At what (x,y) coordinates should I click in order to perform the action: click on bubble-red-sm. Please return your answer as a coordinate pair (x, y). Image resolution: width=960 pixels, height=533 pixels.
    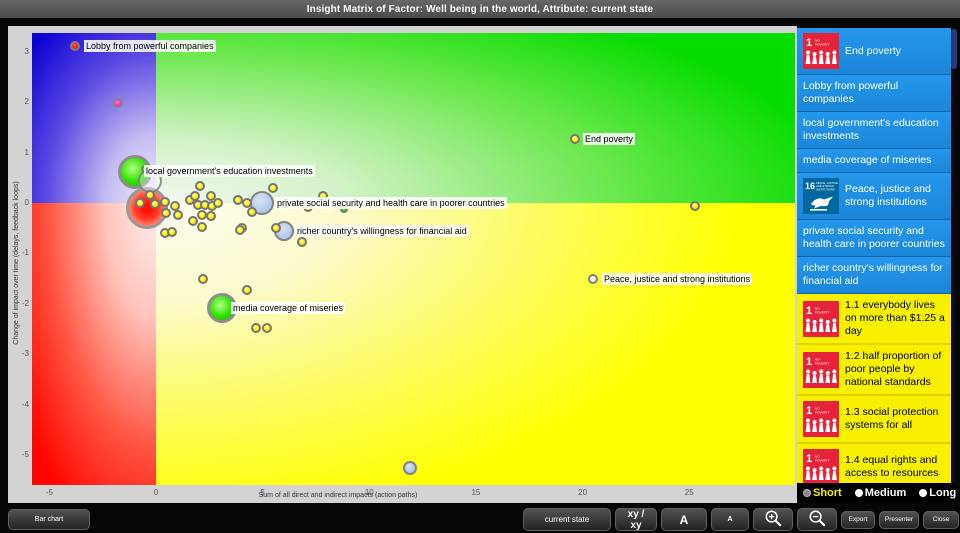
    Looking at the image, I should click on (75, 46).